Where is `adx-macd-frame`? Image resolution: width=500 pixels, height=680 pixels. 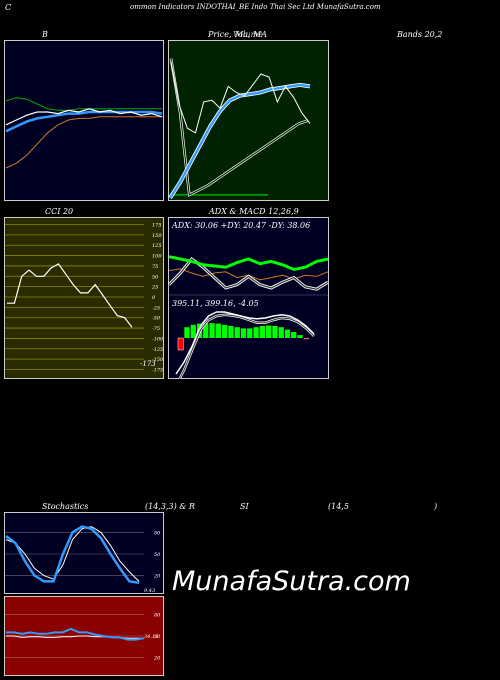
adx-macd-frame is located at coordinates (248, 298).